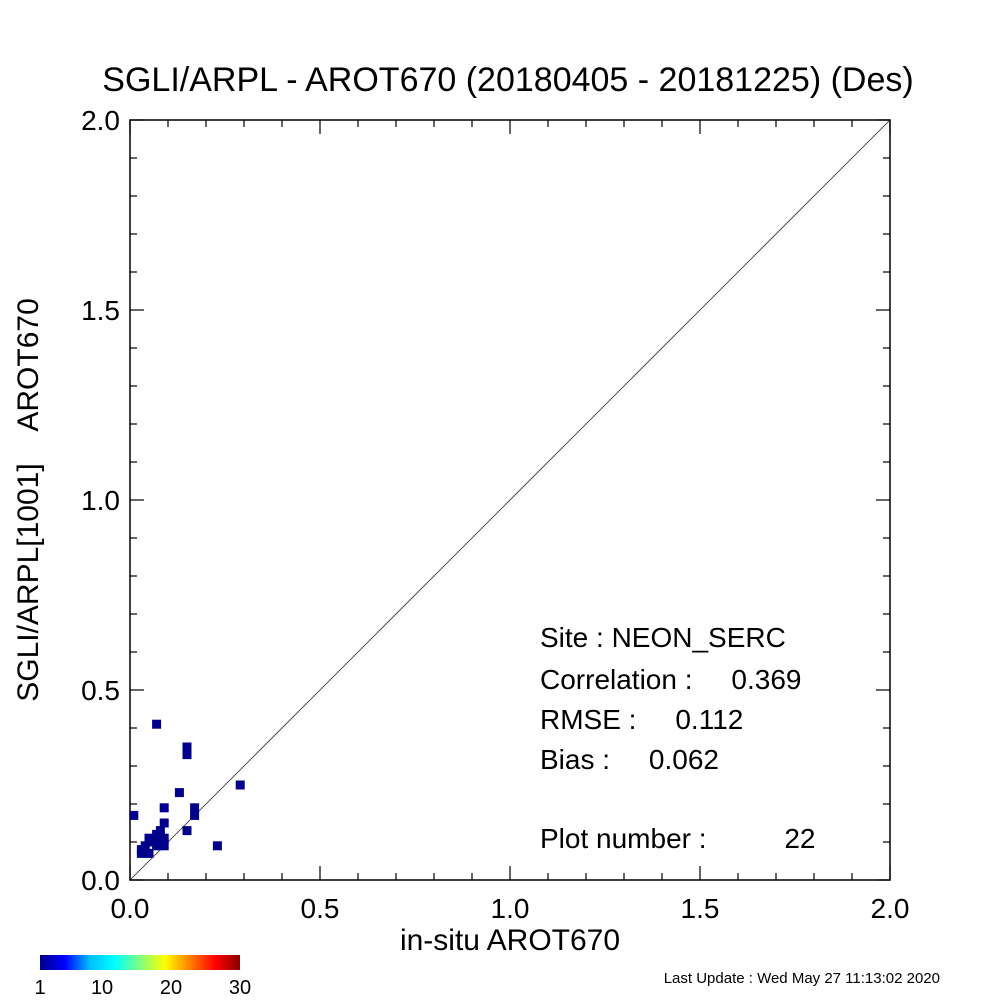  Describe the element at coordinates (629, 759) in the screenshot. I see `stat-bias: Bias : 0.062` at that location.